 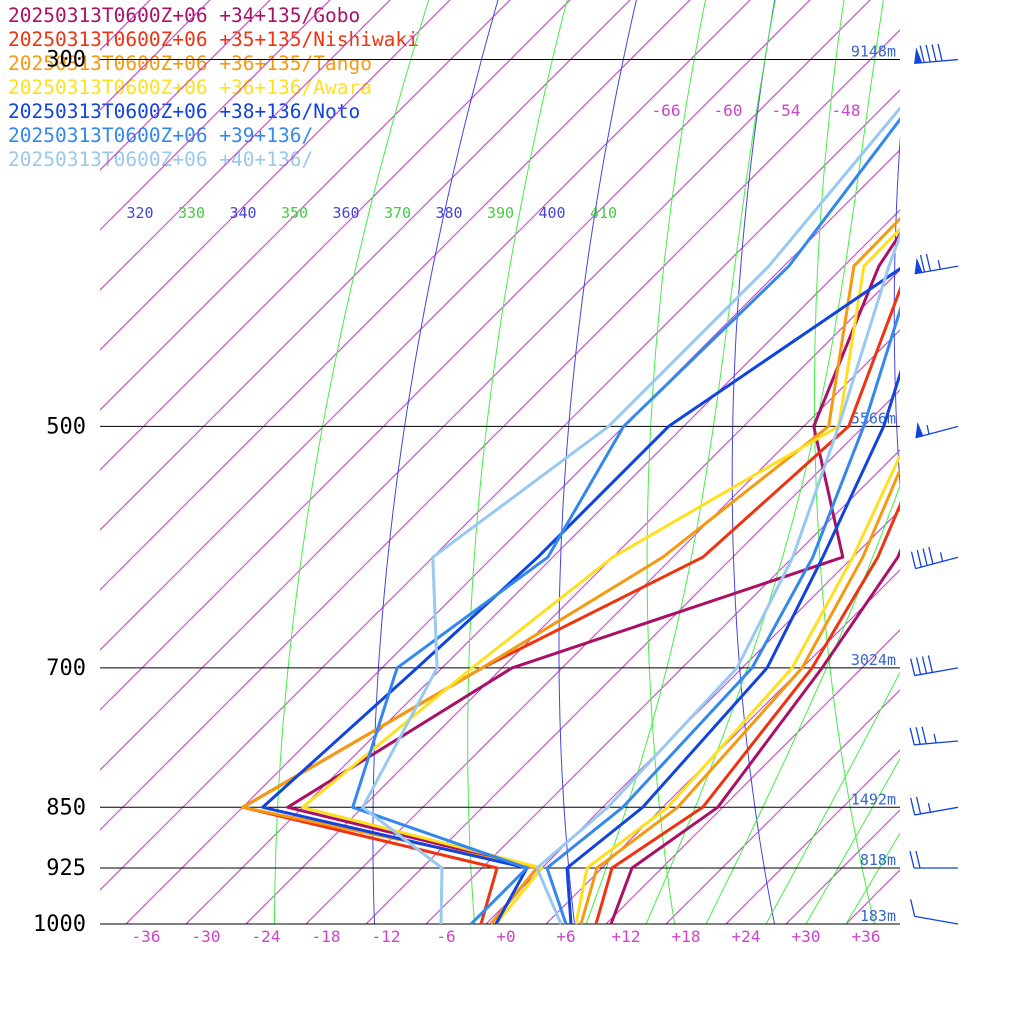 What do you see at coordinates (213, 39) in the screenshot?
I see `legend-item: 20250313T0600Z+06 +35+135/Nishiwaki` at bounding box center [213, 39].